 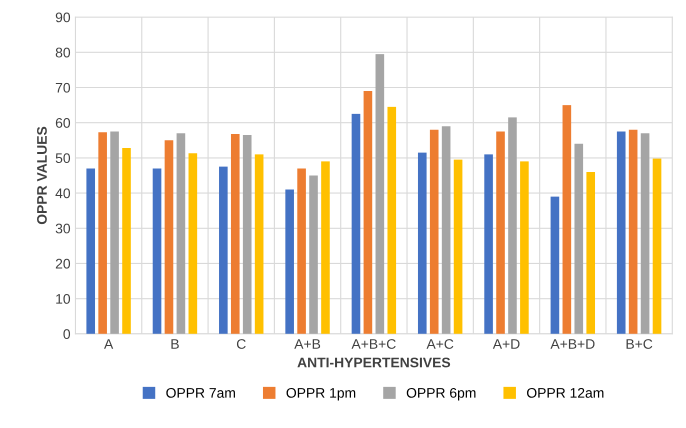 I want to click on x-tick-label: A+B, so click(x=307, y=344).